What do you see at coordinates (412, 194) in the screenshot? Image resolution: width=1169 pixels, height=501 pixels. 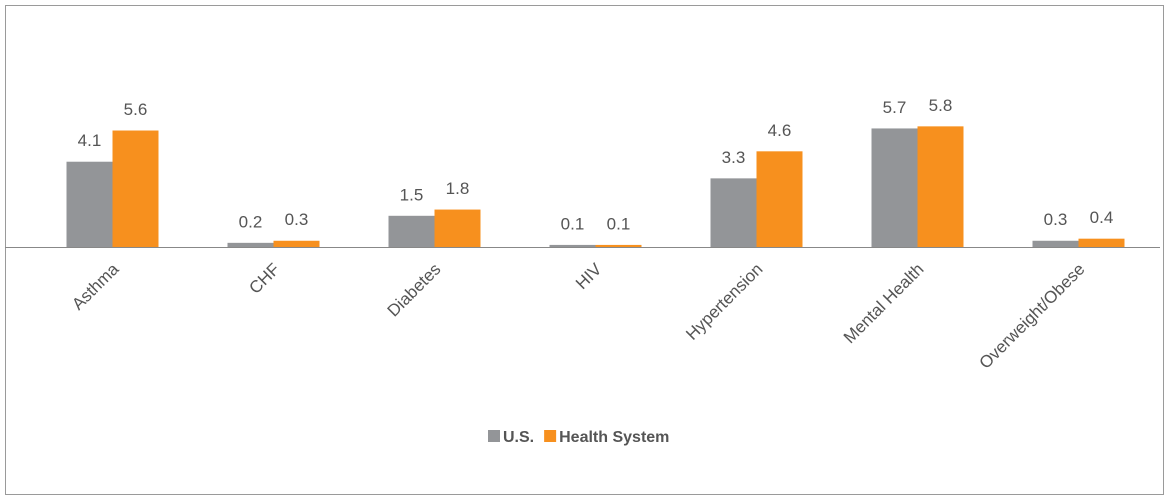 I see `data-label: 1.5` at bounding box center [412, 194].